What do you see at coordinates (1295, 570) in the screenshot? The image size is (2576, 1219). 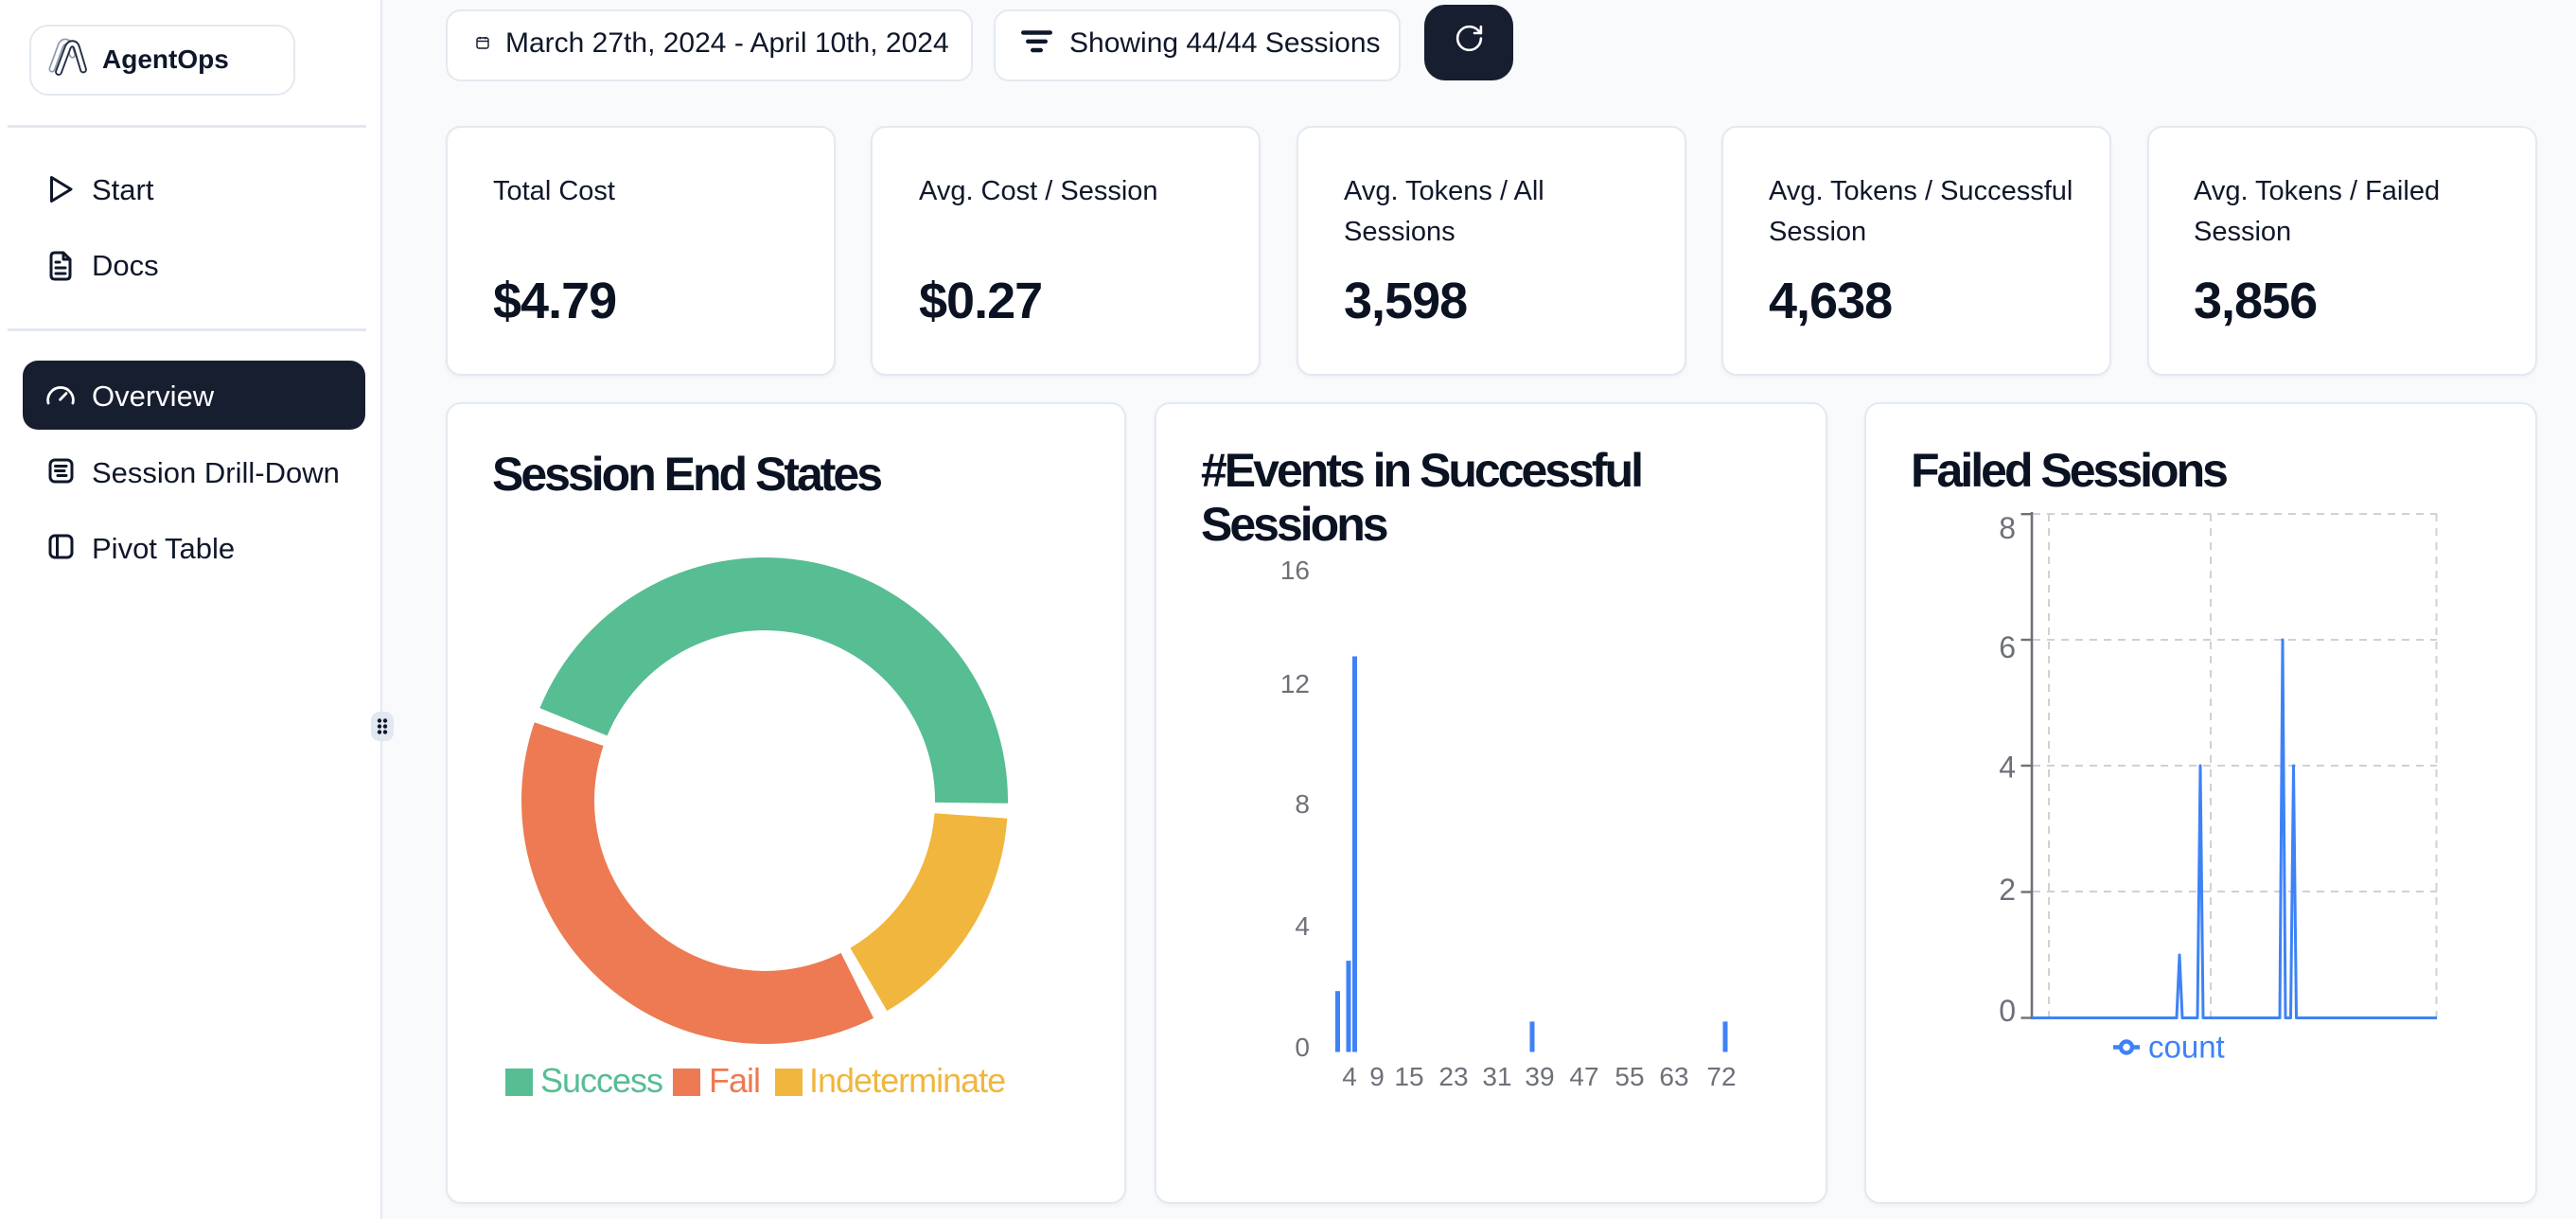 I see `svg-text: 16` at bounding box center [1295, 570].